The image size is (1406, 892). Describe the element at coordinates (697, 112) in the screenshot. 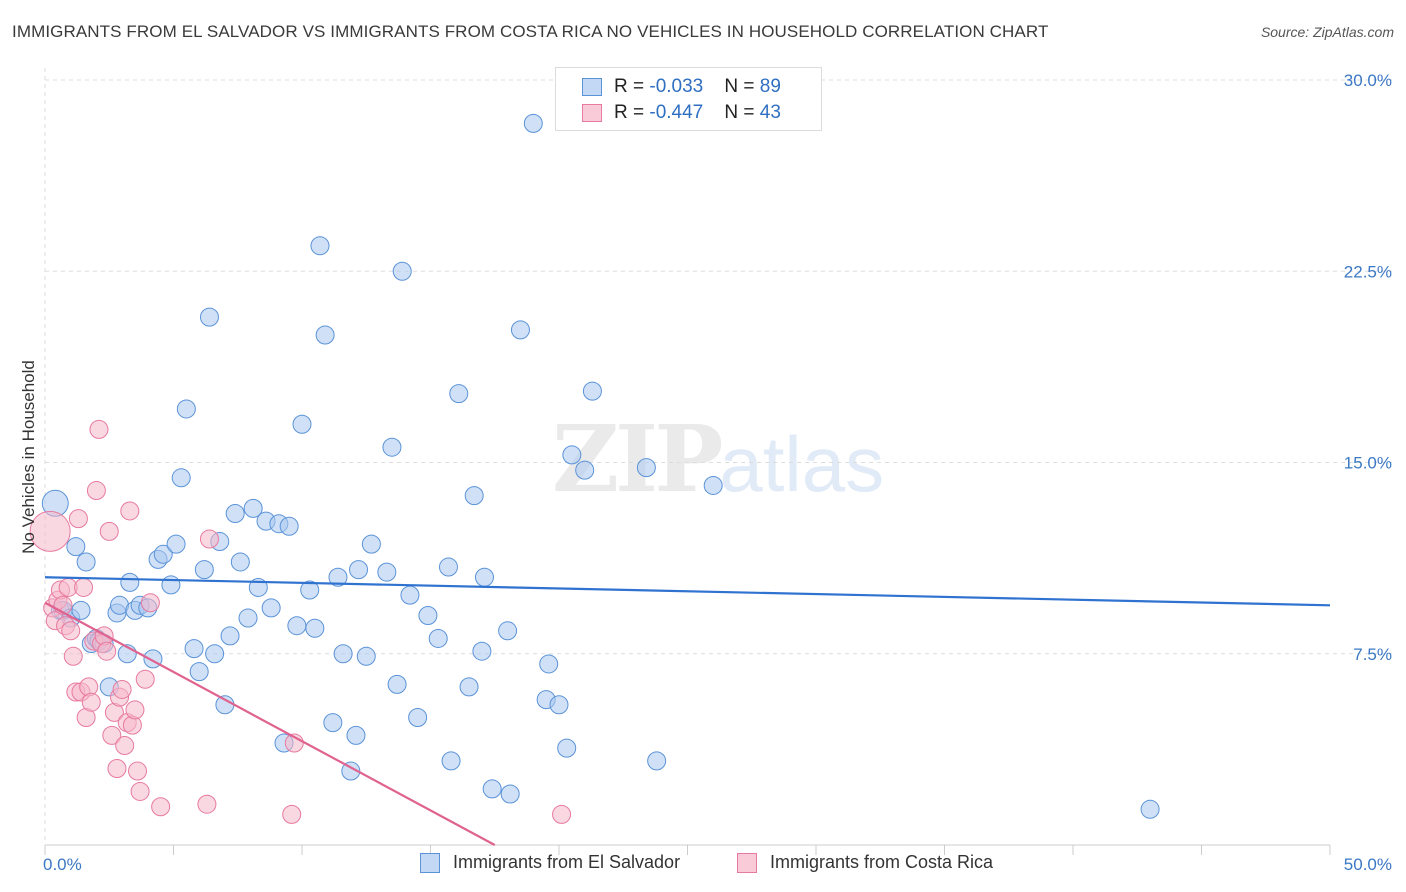

I see `legend-text-costa-rica: R = -0.447 N = 43` at that location.